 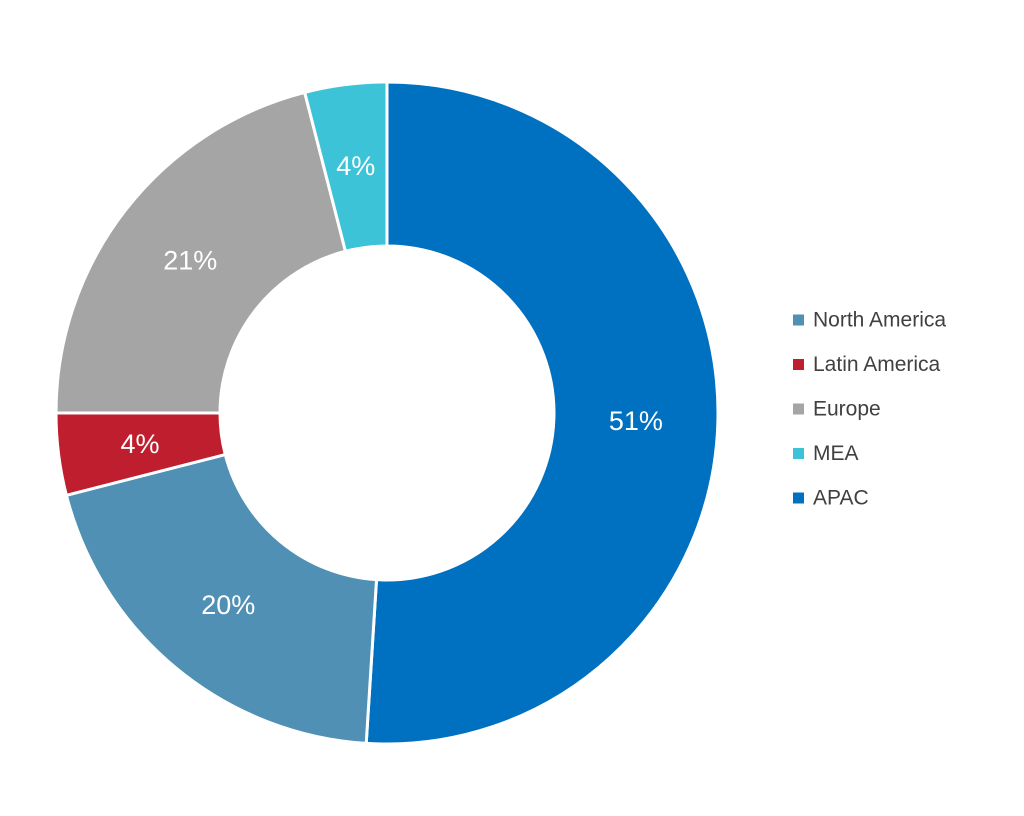 I want to click on legend-swatch-apac, so click(x=798, y=498).